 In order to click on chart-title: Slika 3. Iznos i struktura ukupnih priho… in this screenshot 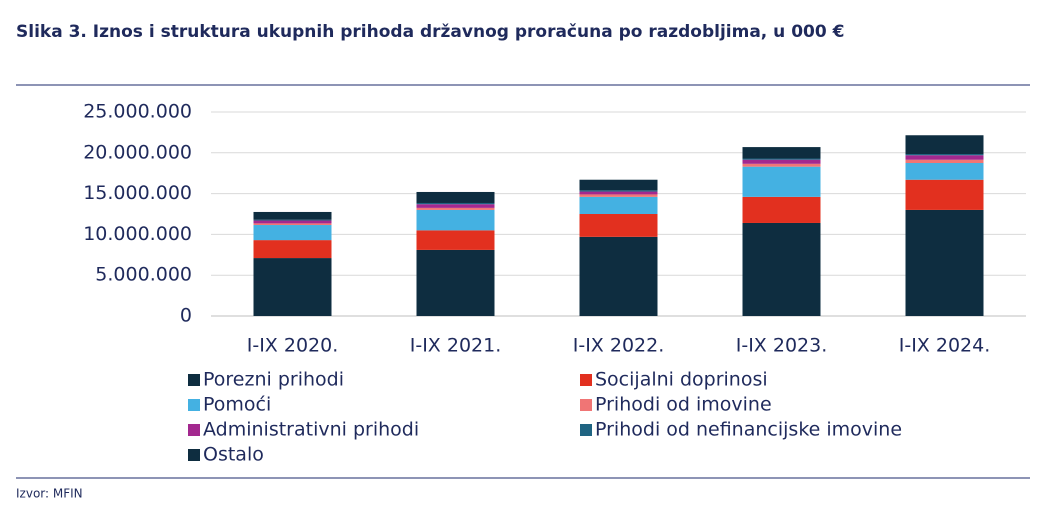, I will do `click(430, 32)`.